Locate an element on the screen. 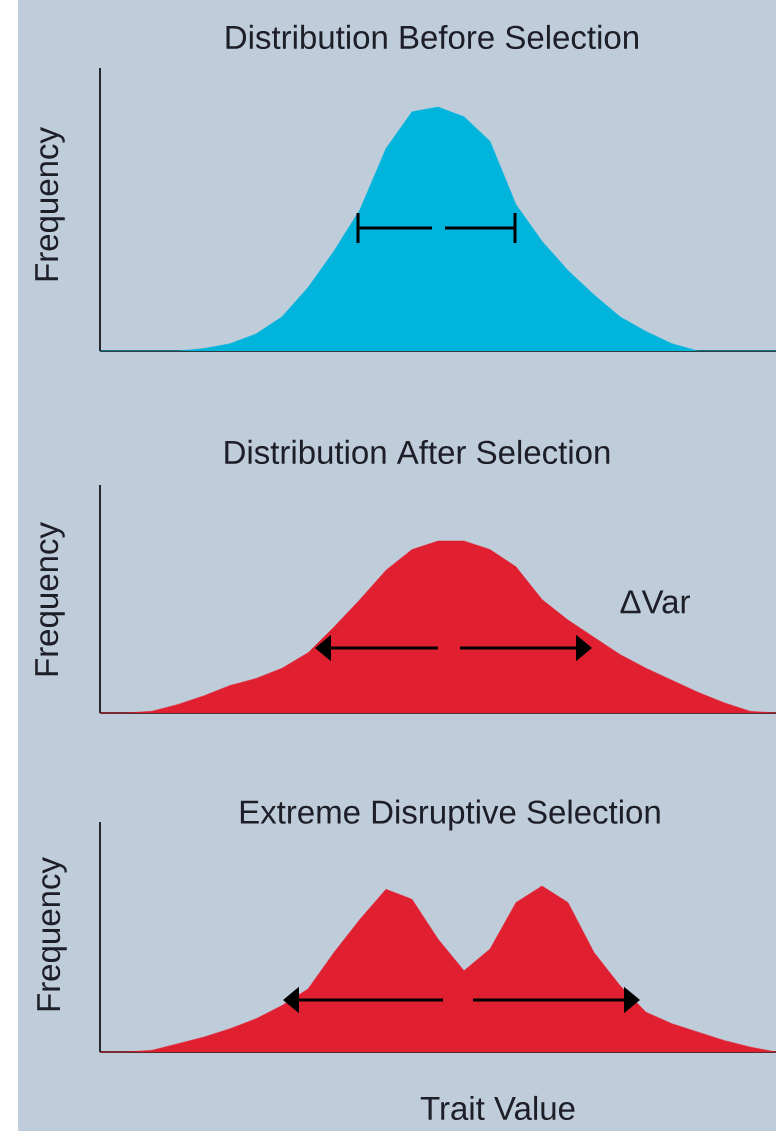 This screenshot has width=776, height=1131. chart-title: Distribution After Selection is located at coordinates (417, 452).